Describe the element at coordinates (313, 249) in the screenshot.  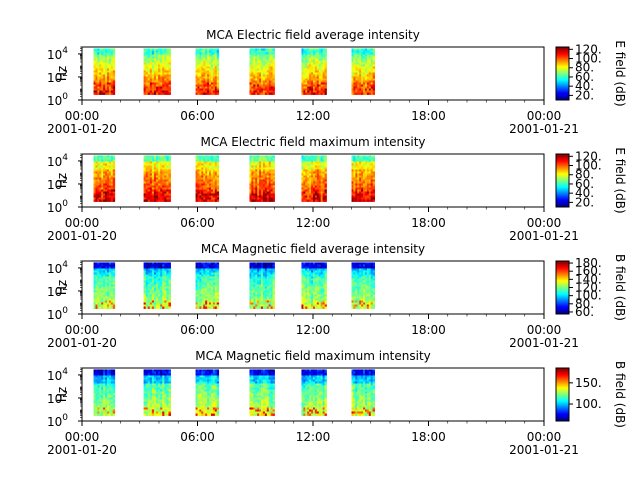
I see `chart-title: MCA Magnetic field average intensity` at that location.